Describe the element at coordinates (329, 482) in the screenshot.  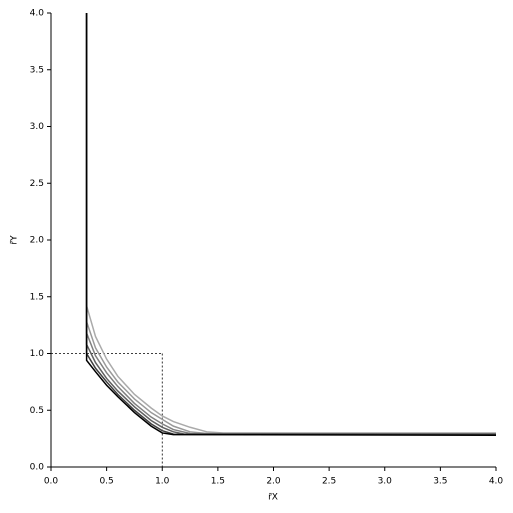
I see `x-tick-label: 2.5` at that location.